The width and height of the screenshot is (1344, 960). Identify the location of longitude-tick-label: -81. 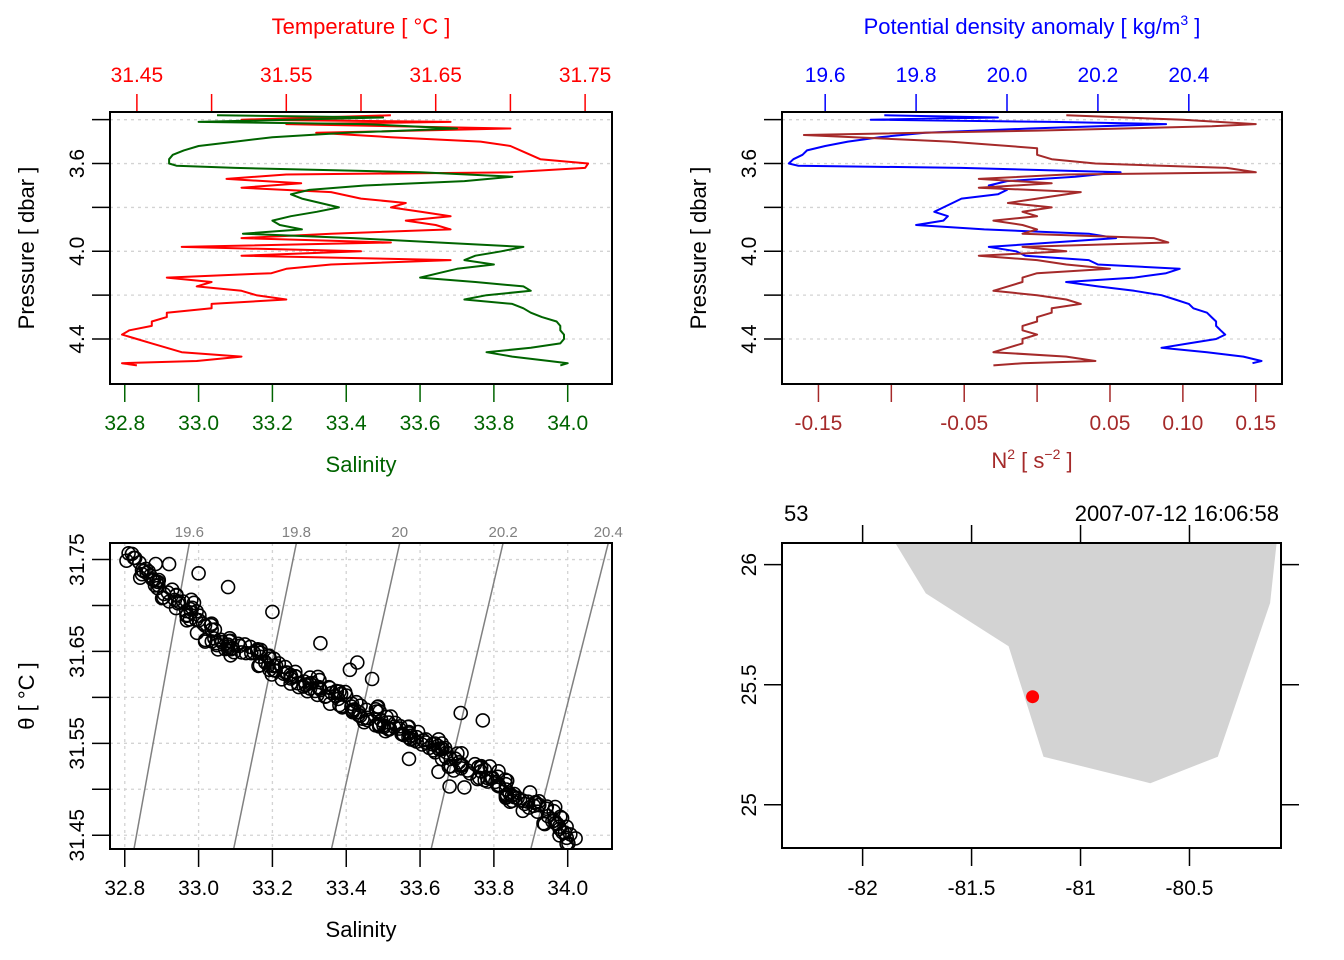
(1080, 888).